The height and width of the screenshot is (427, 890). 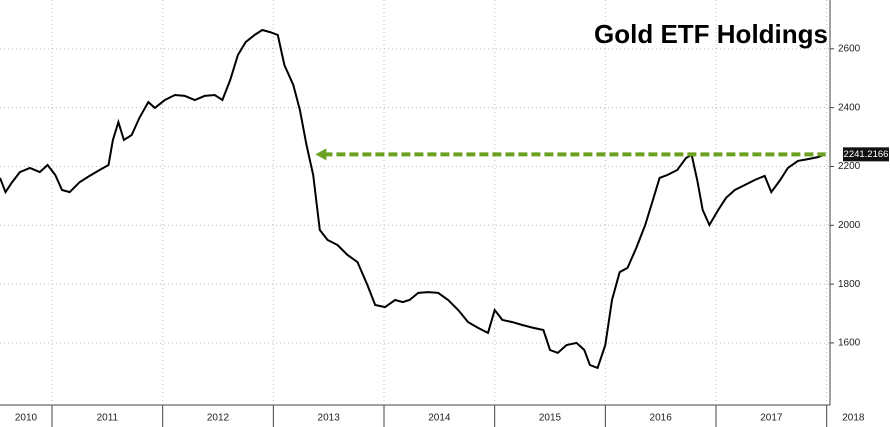 What do you see at coordinates (218, 418) in the screenshot?
I see `x-tick-label: 2012` at bounding box center [218, 418].